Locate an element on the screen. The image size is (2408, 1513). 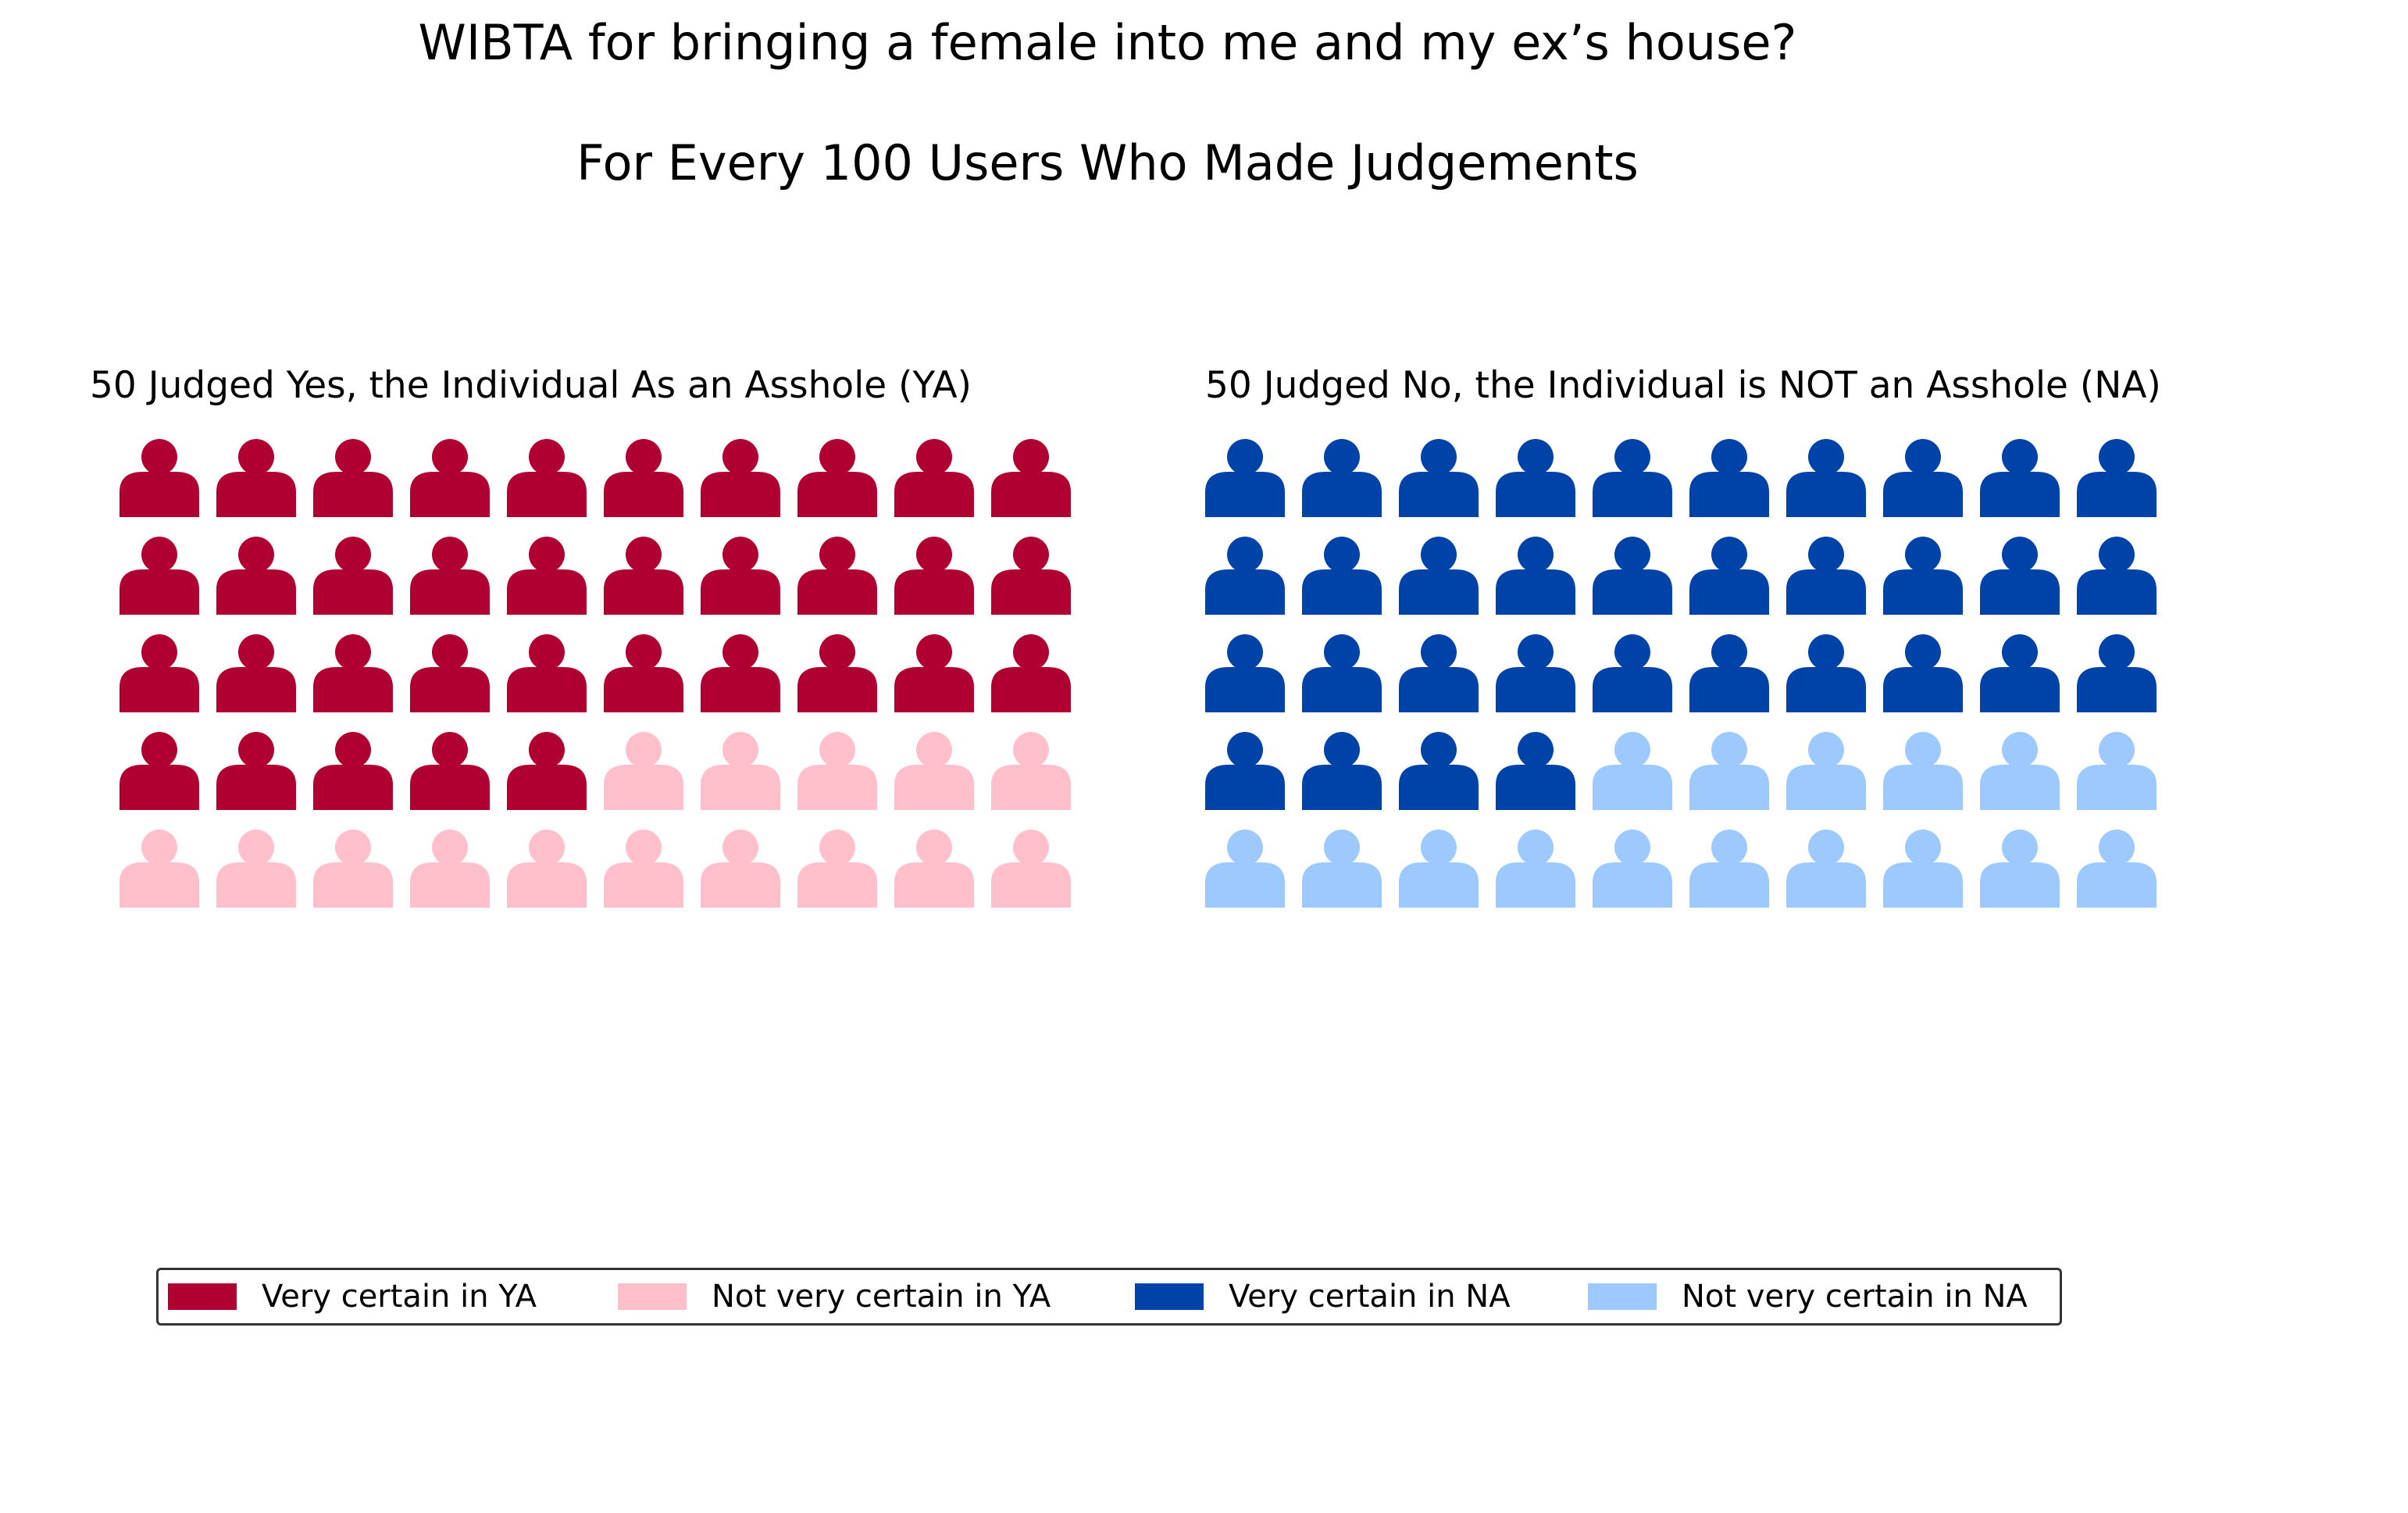
legend-label-very-certain-na: Very certain in NA is located at coordinates (1370, 1297).